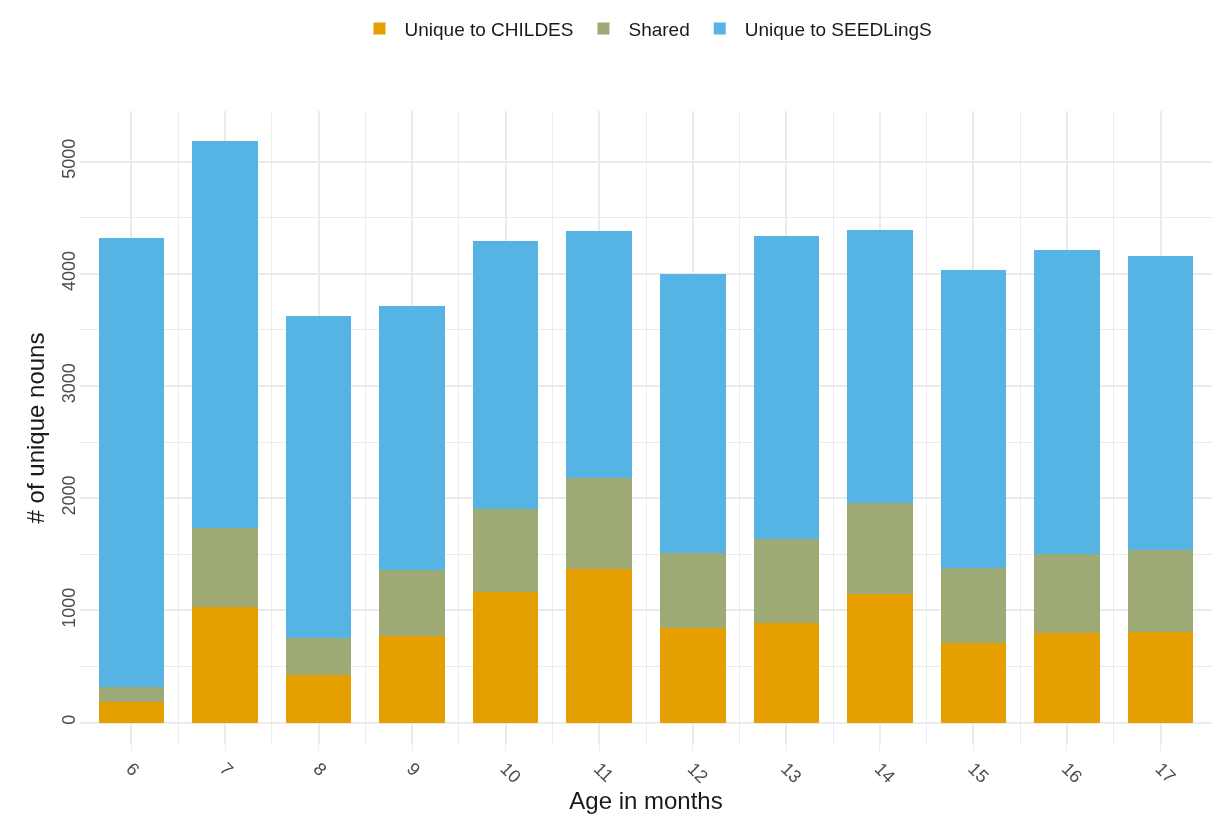 This screenshot has width=1222, height=830. I want to click on y-tick-label: 3000, so click(69, 383).